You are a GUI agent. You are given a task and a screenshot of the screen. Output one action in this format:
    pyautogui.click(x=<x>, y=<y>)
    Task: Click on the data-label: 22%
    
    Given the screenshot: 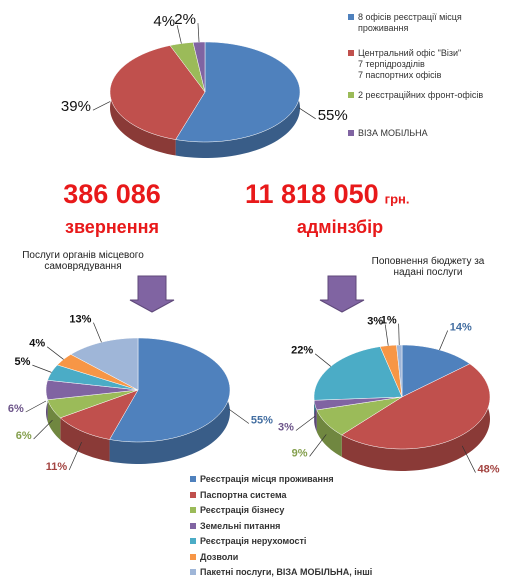 What is the action you would take?
    pyautogui.click(x=302, y=351)
    